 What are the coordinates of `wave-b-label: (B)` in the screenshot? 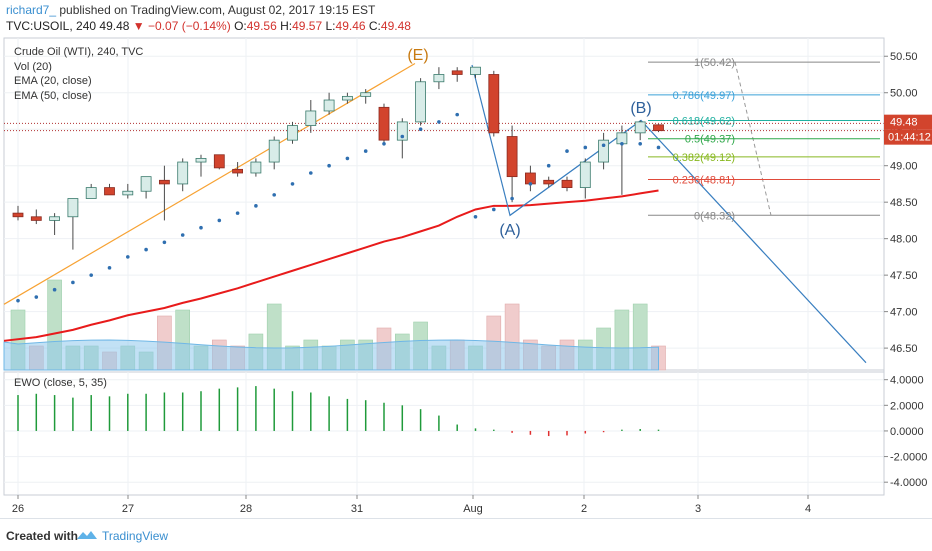 It's located at (640, 108).